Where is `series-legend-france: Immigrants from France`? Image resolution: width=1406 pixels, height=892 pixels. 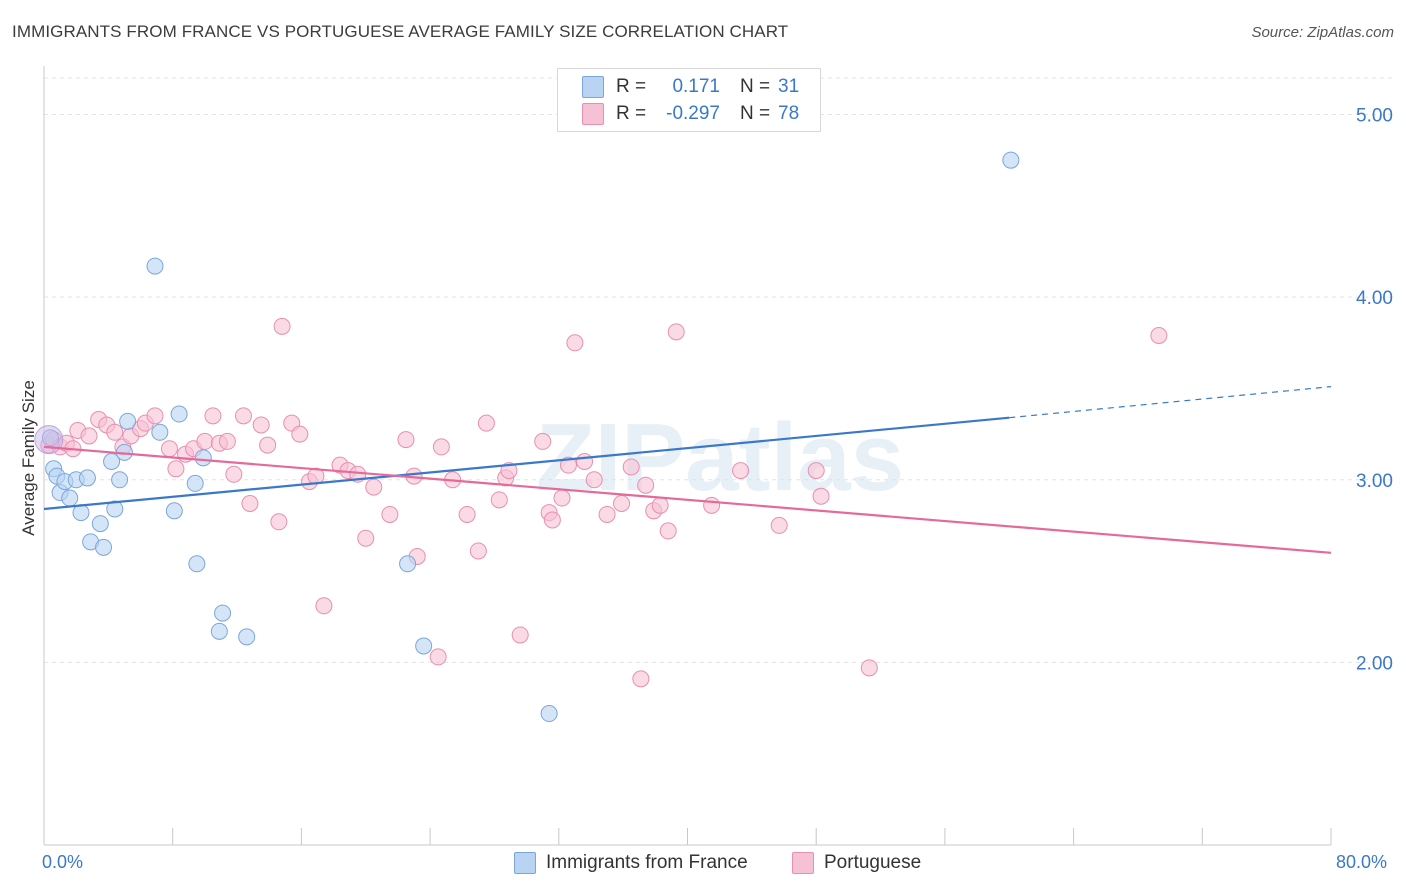 series-legend-france: Immigrants from France is located at coordinates (631, 863).